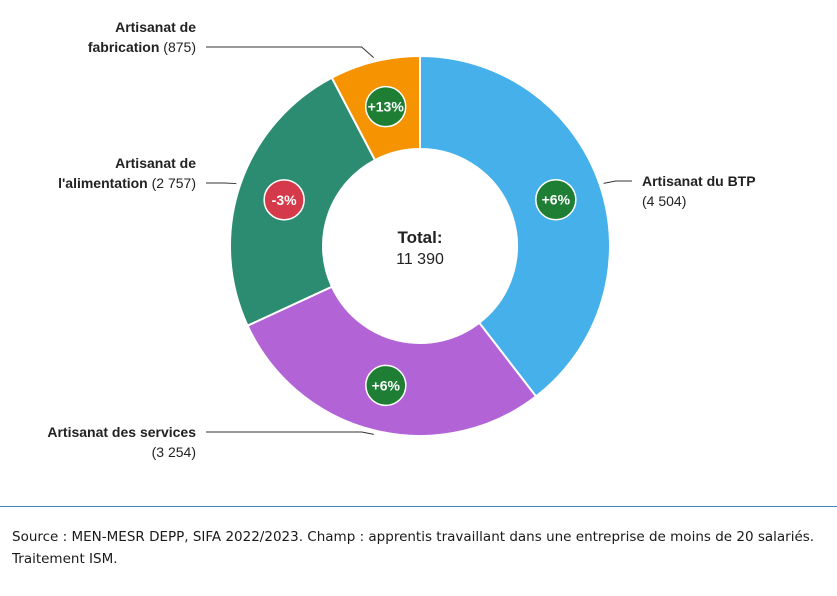 This screenshot has width=837, height=596. Describe the element at coordinates (142, 37) in the screenshot. I see `slice-label-fabrication: Artisanat de fabrication (875)` at that location.